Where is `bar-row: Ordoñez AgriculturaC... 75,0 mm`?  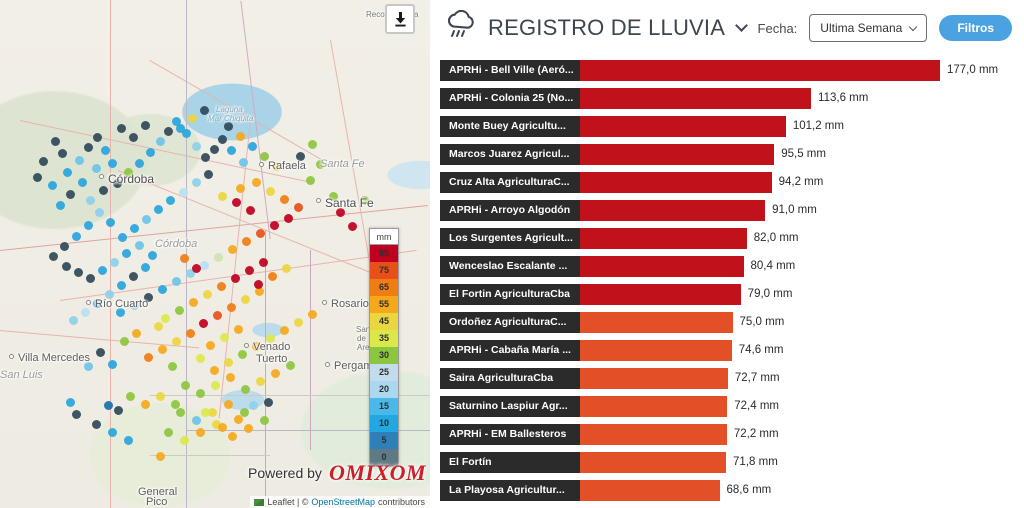
bar-row: Ordoñez AgriculturaC... 75,0 mm is located at coordinates (732, 322).